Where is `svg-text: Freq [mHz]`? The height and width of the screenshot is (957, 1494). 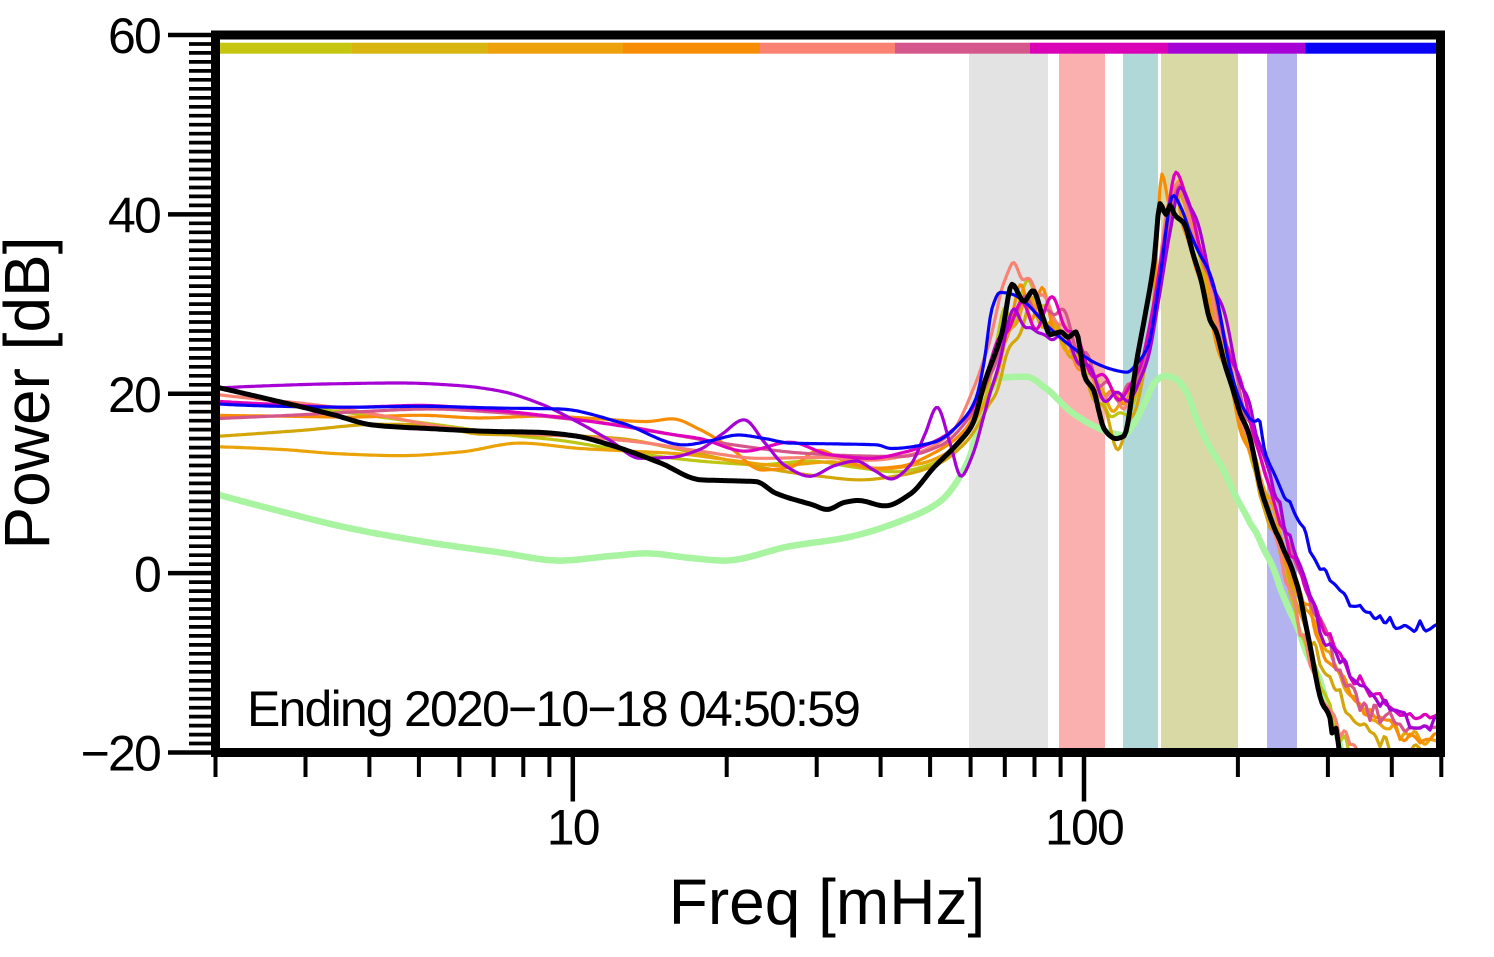
svg-text: Freq [mHz] is located at coordinates (827, 902).